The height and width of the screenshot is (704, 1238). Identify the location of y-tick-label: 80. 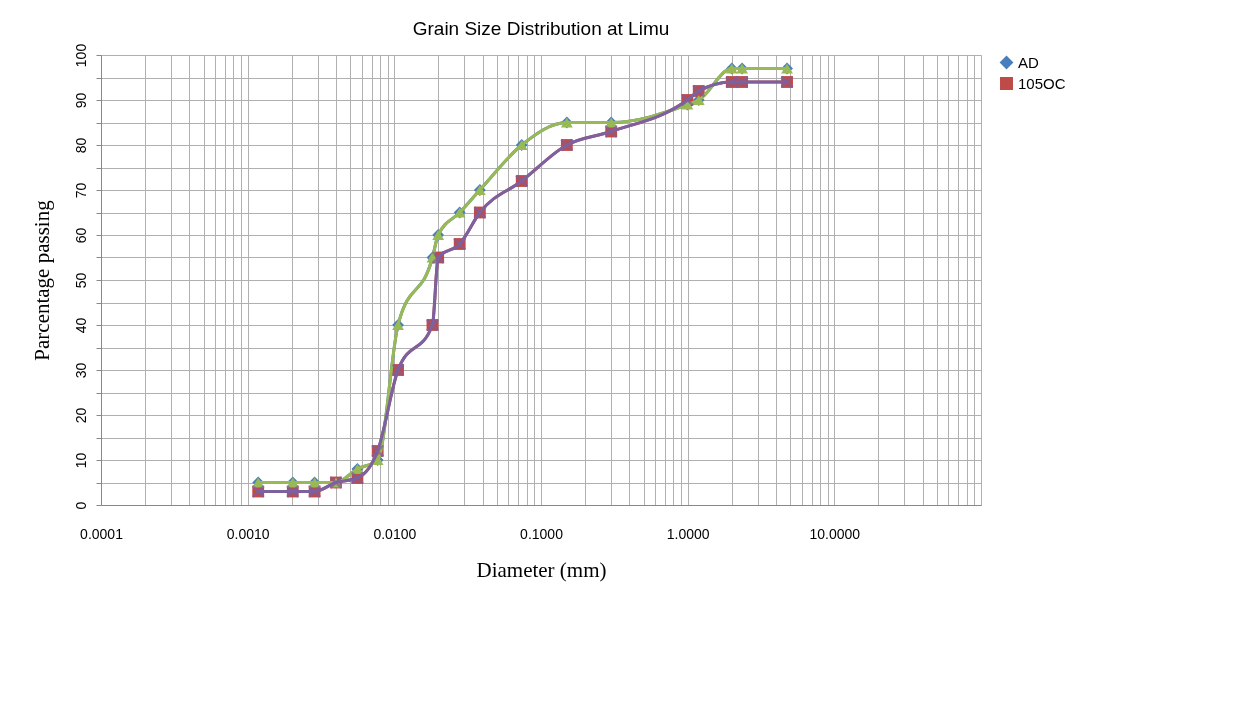
(80, 145).